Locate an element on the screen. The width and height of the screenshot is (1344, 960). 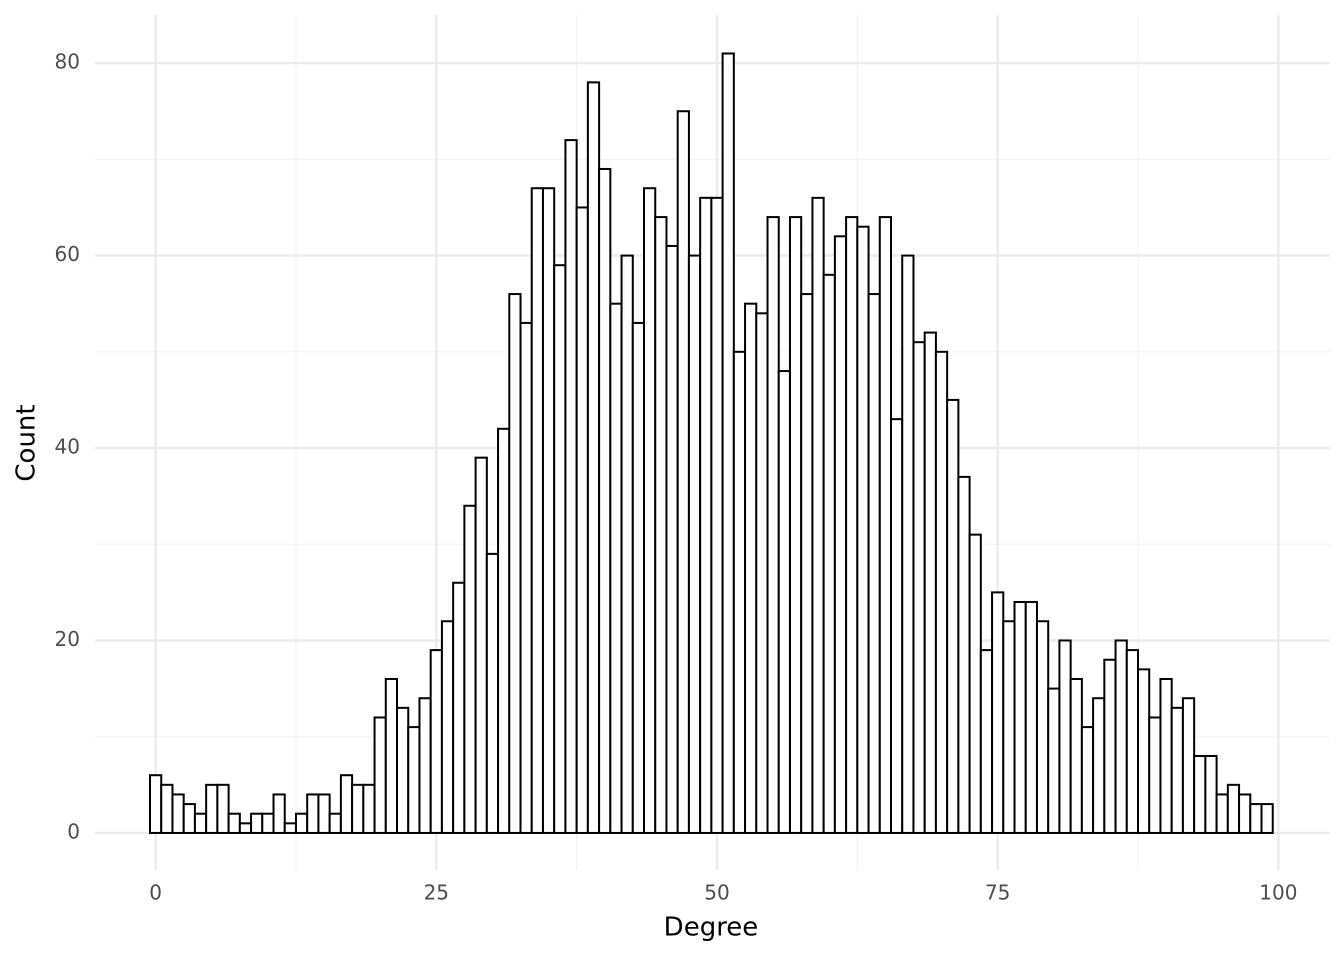
y-tick-label: 80 is located at coordinates (67, 62).